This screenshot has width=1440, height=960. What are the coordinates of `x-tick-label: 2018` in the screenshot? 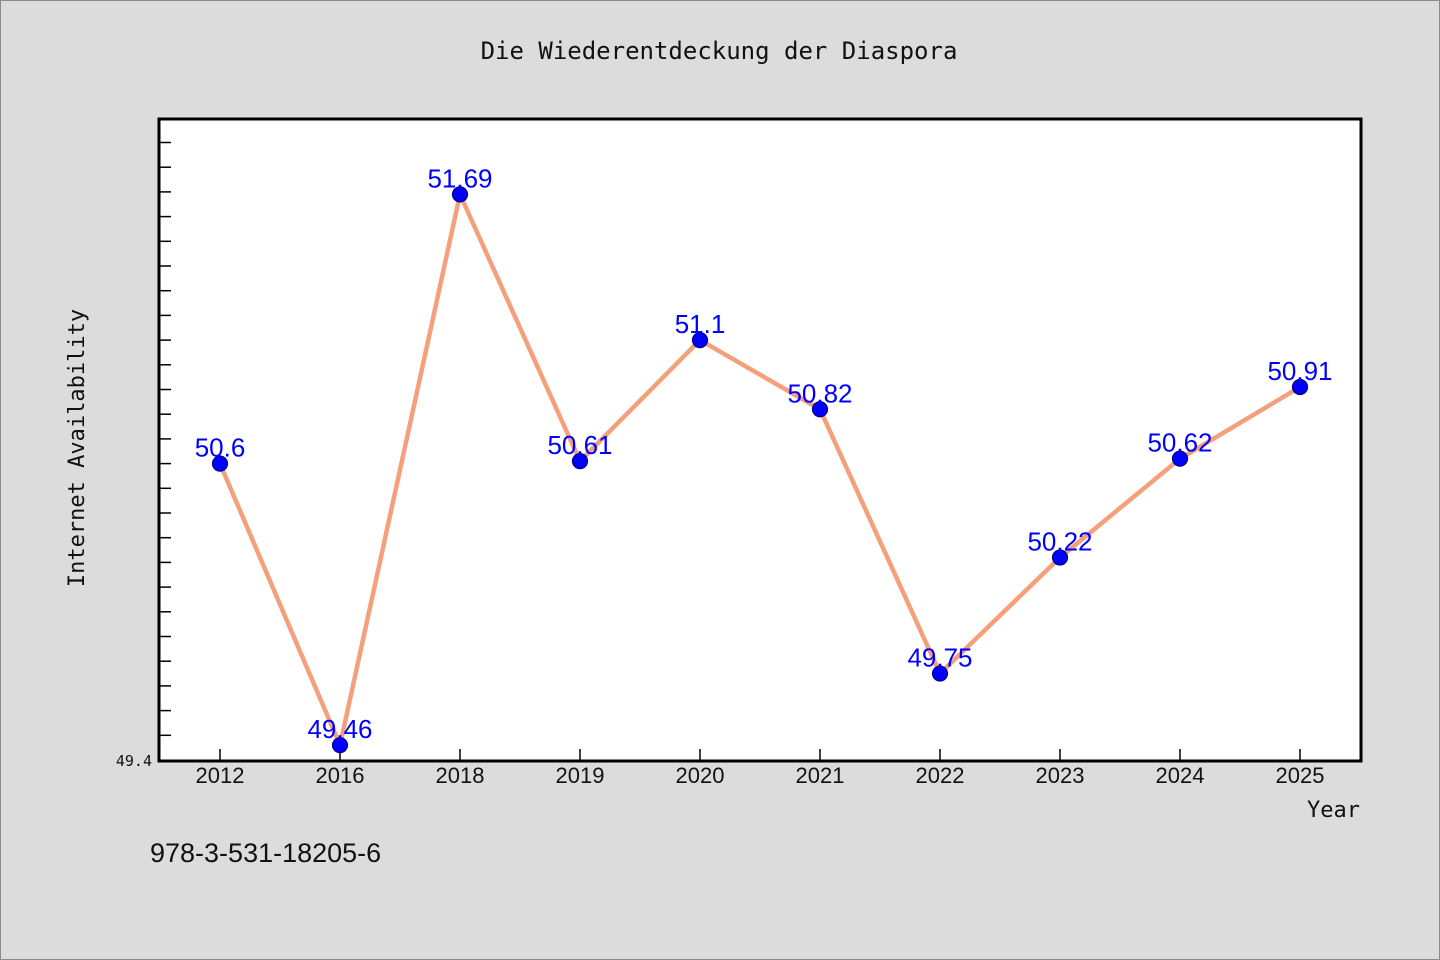 It's located at (460, 775).